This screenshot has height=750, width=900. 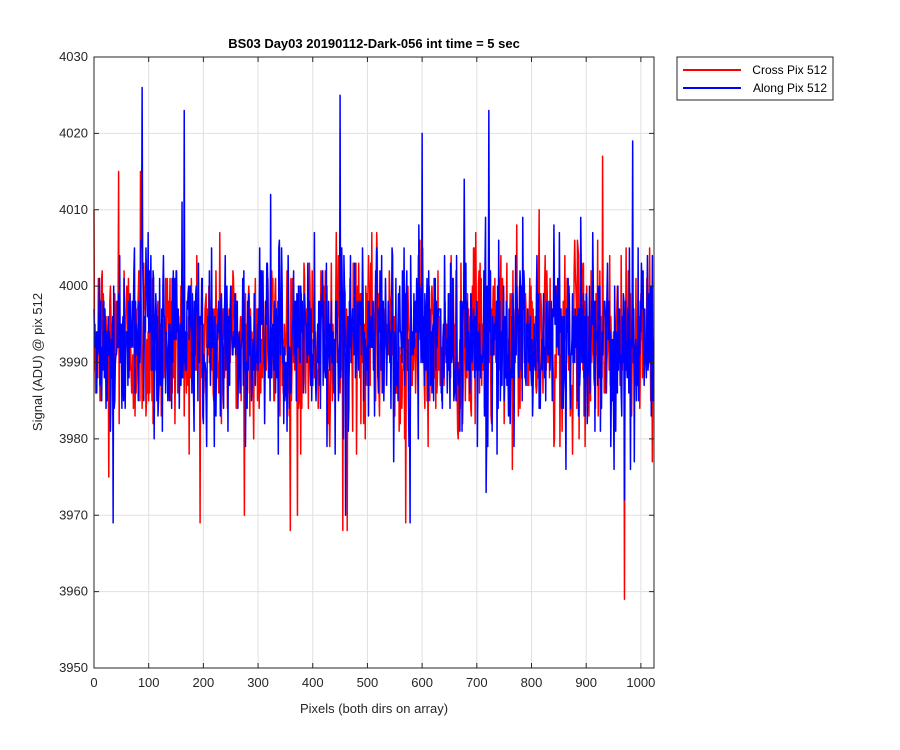 What do you see at coordinates (73, 285) in the screenshot?
I see `y-tick-label: 4000` at bounding box center [73, 285].